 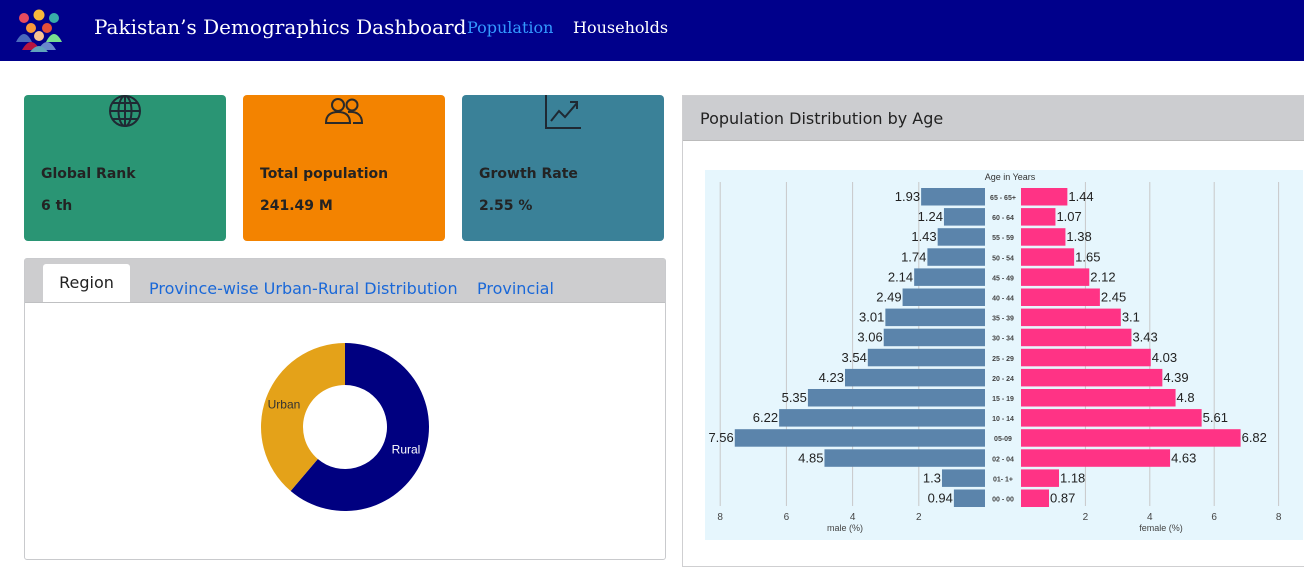 What do you see at coordinates (869, 337) in the screenshot?
I see `male-value-label: 3.06` at bounding box center [869, 337].